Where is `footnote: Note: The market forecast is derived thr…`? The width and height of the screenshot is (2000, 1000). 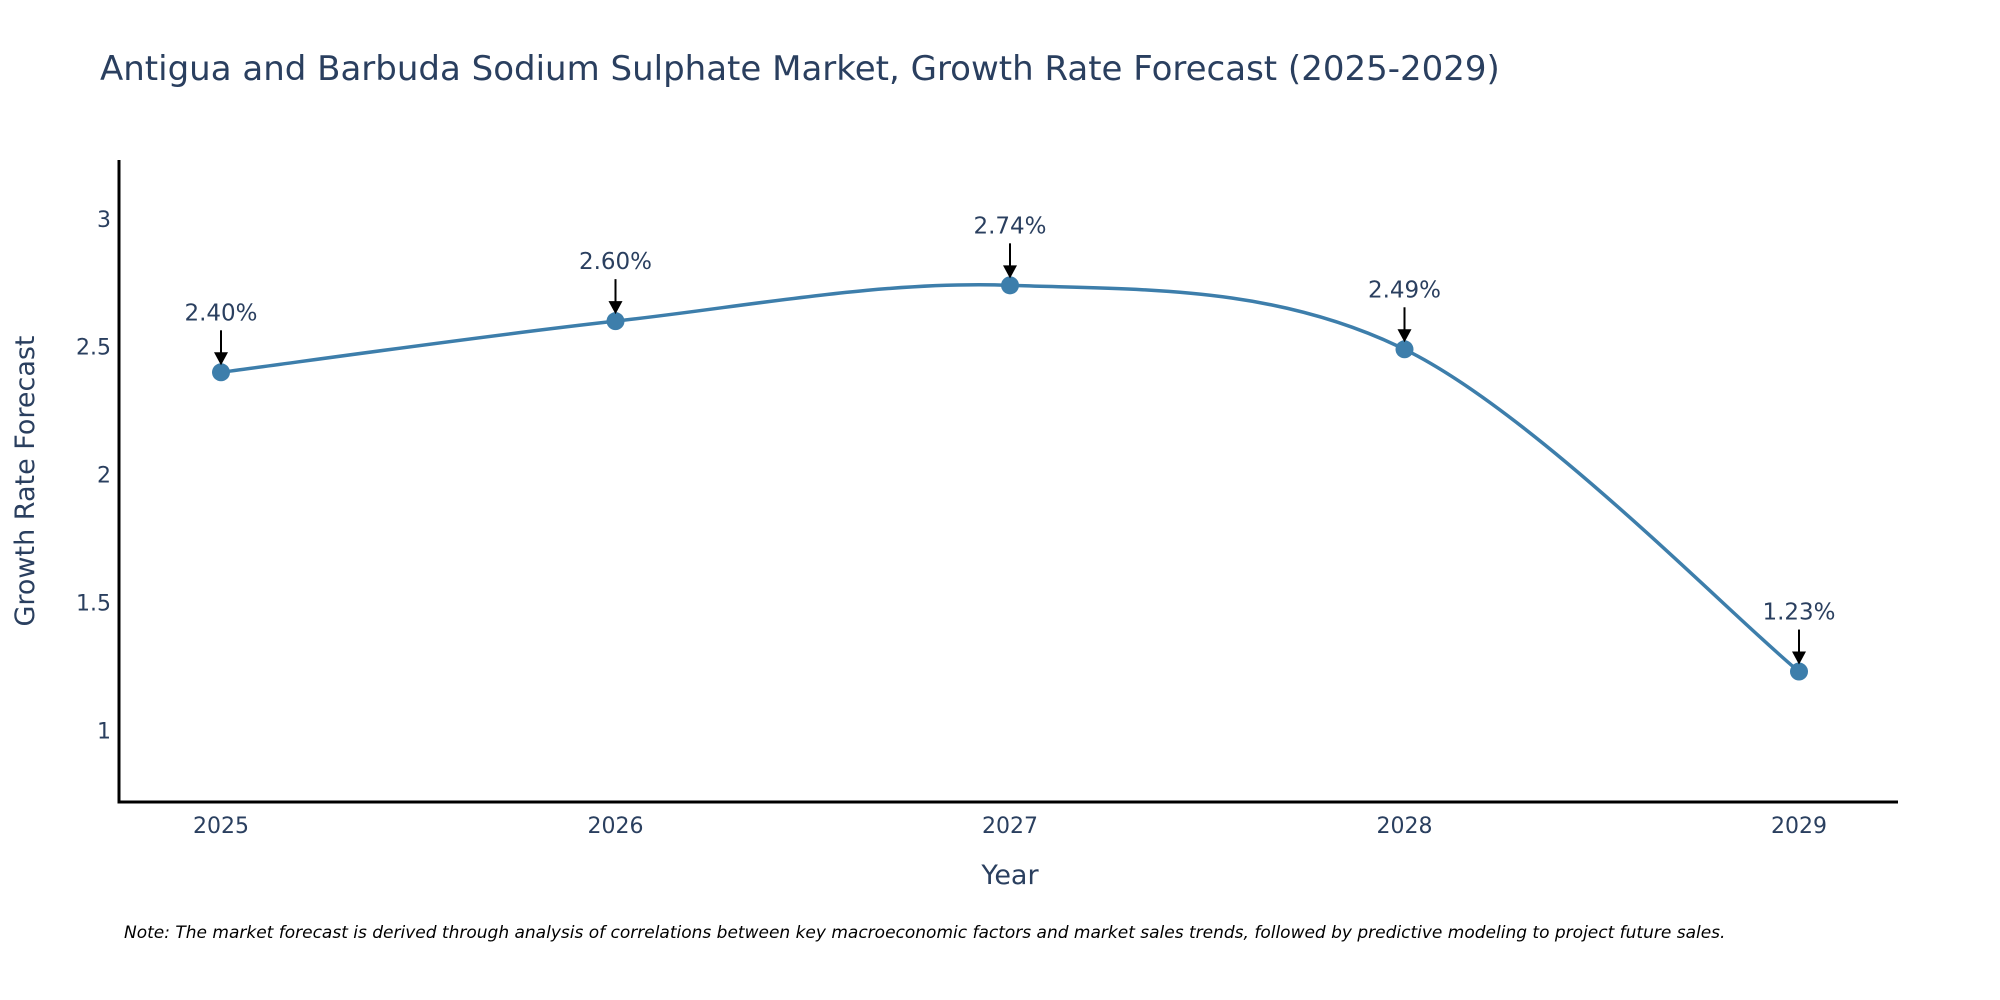
footnote: Note: The market forecast is derived thr… is located at coordinates (924, 933).